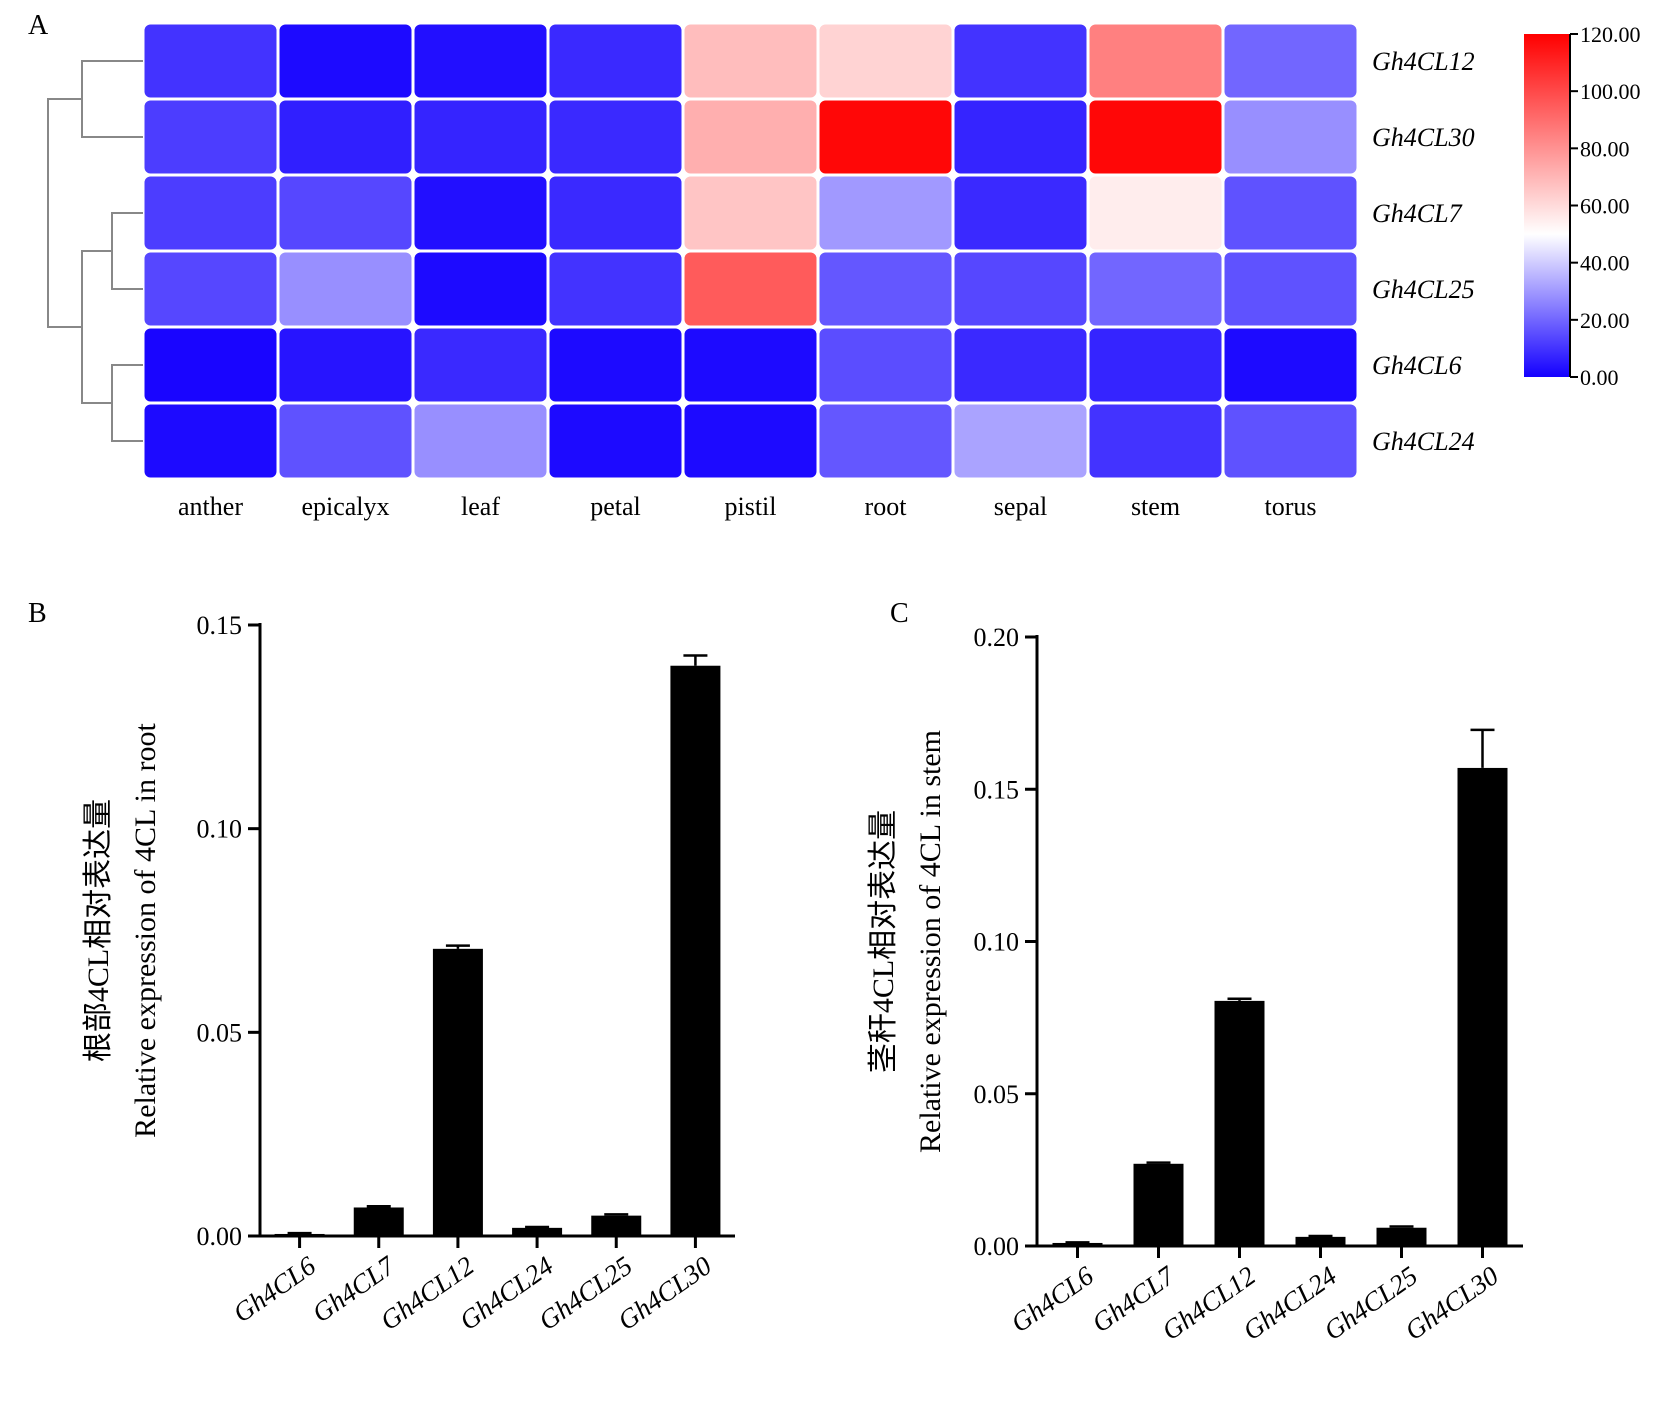 The width and height of the screenshot is (1654, 1417). What do you see at coordinates (1423, 441) in the screenshot?
I see `heatmap-row-label-Gh4CL24: Gh4CL24` at bounding box center [1423, 441].